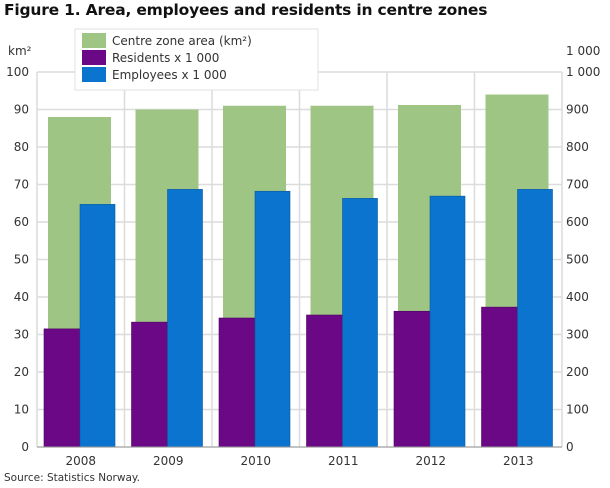 The height and width of the screenshot is (488, 610). I want to click on legend-label: Centre zone area (km²), so click(182, 41).